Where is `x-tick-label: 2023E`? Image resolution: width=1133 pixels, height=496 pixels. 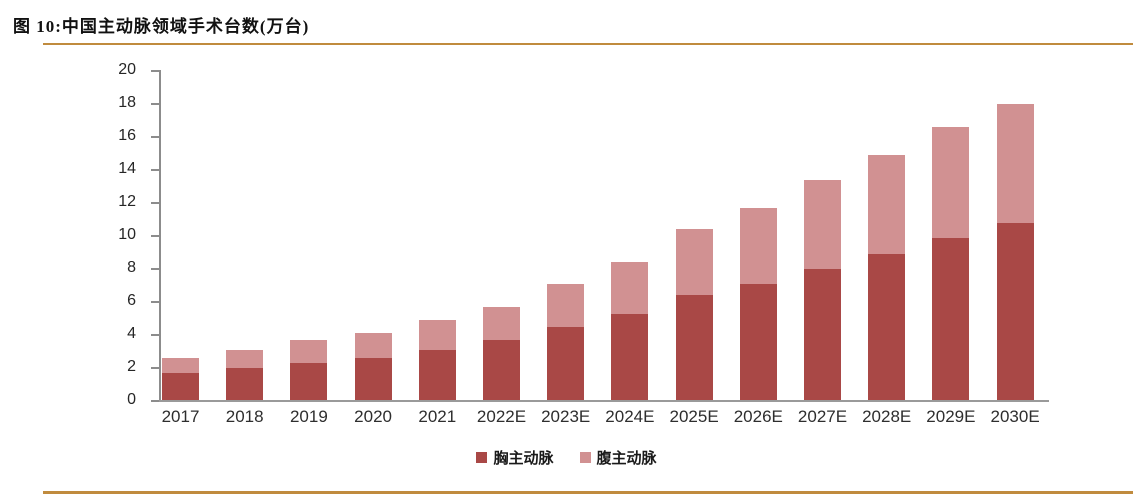 x-tick-label: 2023E is located at coordinates (566, 416).